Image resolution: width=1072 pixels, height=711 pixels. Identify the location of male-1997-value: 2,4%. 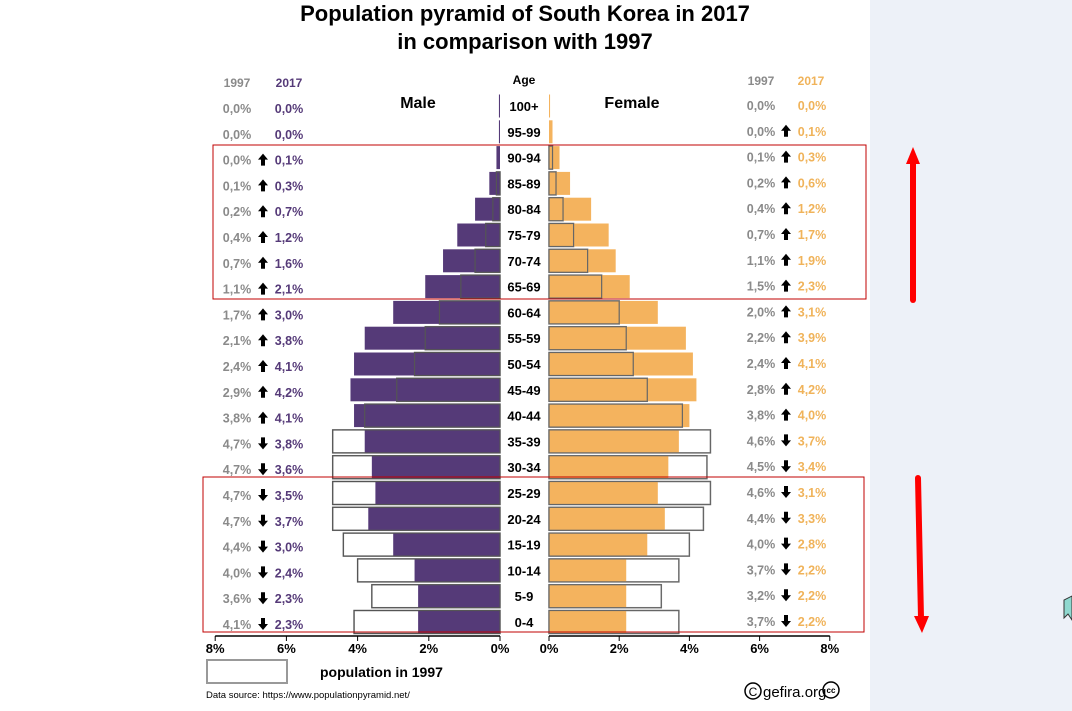
(237, 367).